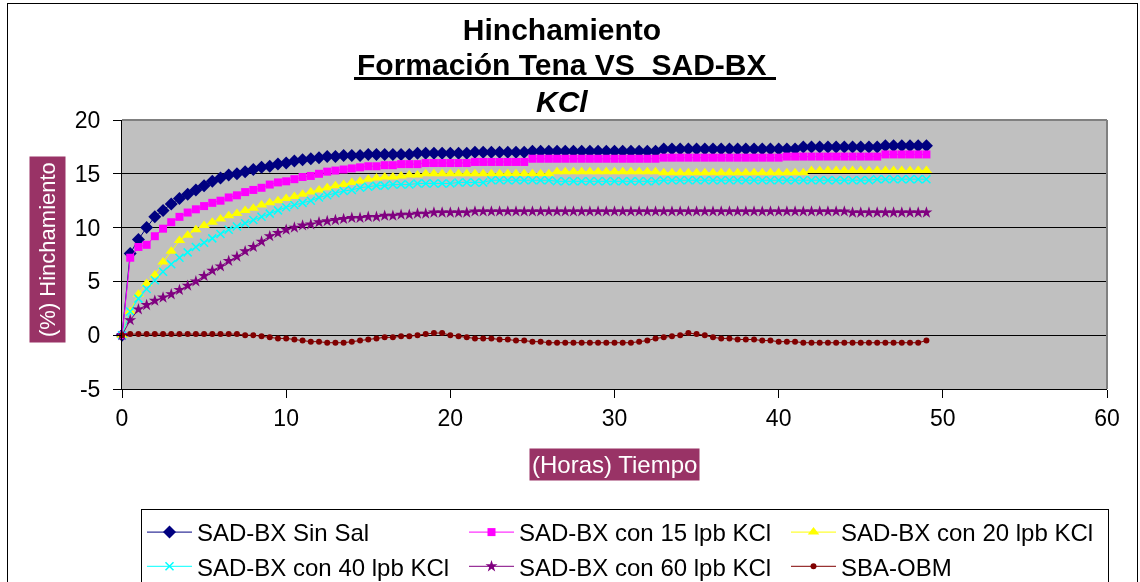  What do you see at coordinates (450, 417) in the screenshot?
I see `x-tick-label: 20` at bounding box center [450, 417].